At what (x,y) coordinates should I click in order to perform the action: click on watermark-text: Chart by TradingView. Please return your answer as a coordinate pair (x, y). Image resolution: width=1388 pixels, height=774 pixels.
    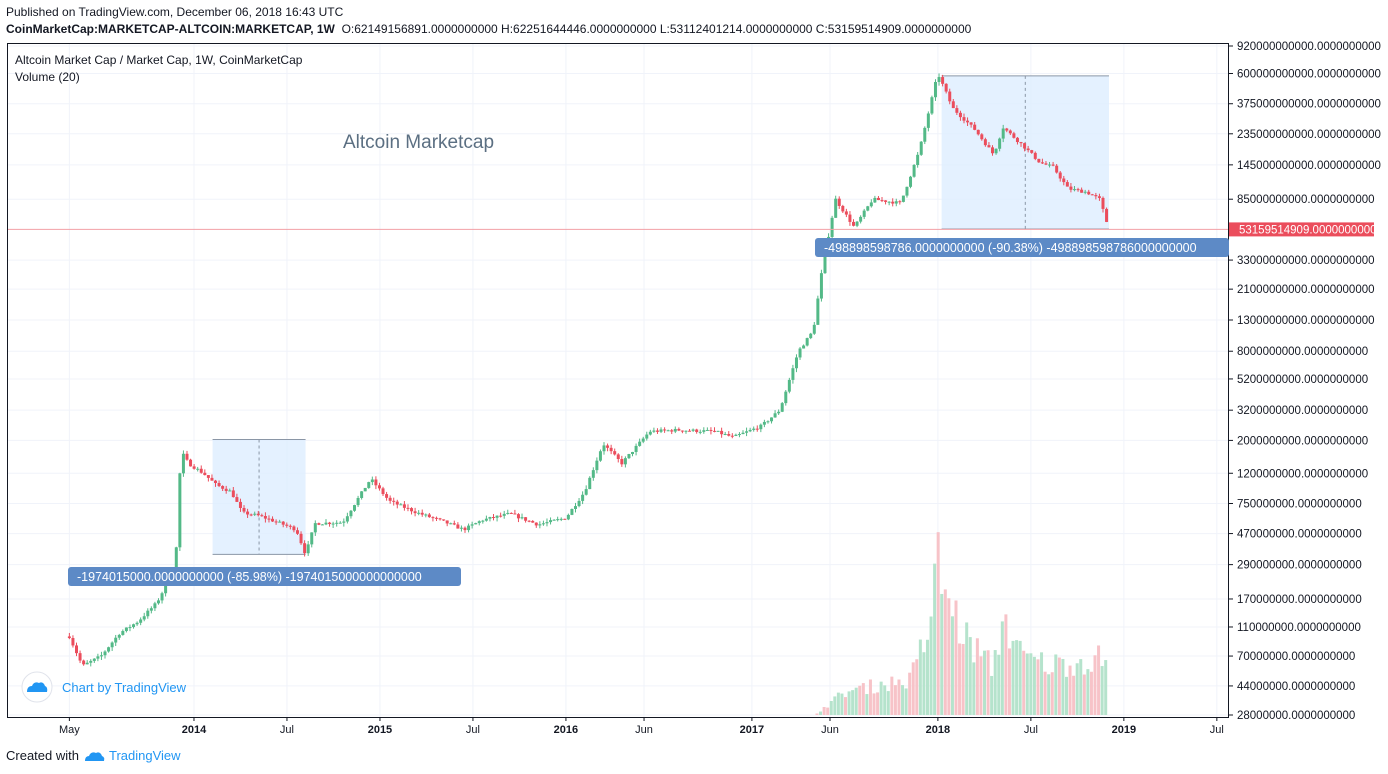
    Looking at the image, I should click on (124, 687).